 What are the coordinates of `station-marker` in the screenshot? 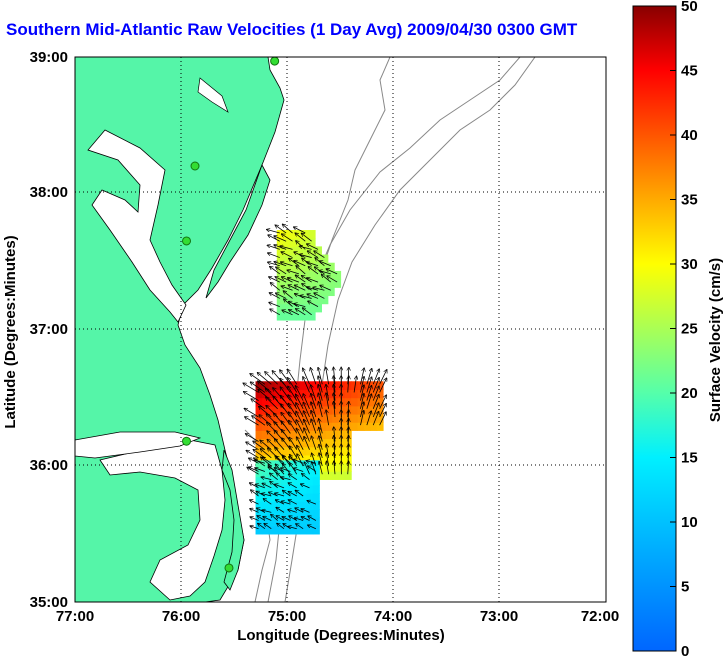 It's located at (229, 568).